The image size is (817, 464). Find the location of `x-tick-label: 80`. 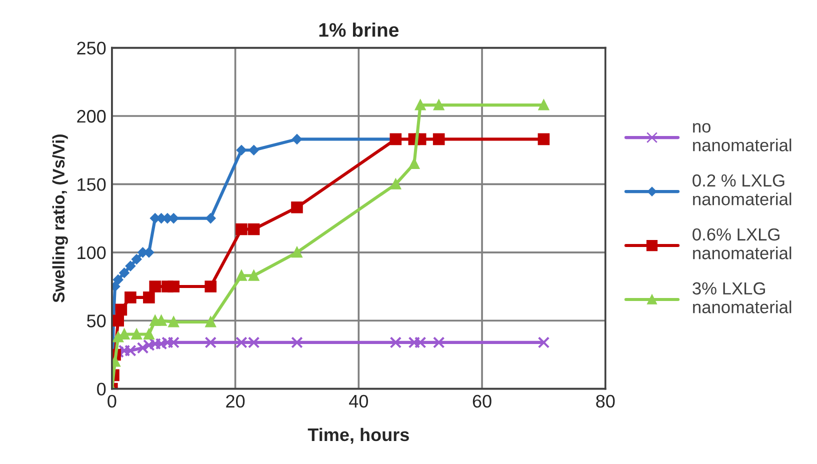

x-tick-label: 80 is located at coordinates (605, 401).